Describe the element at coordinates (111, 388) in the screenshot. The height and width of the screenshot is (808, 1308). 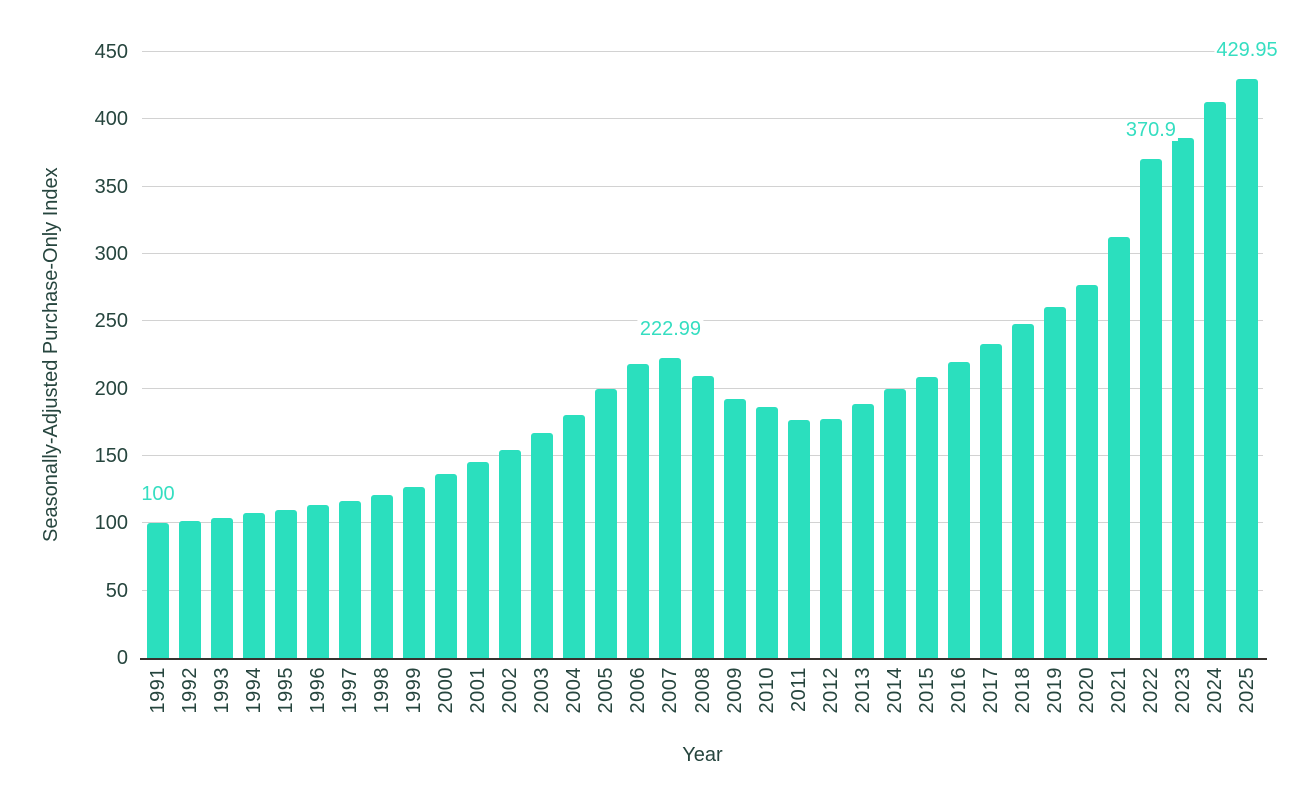
I see `y-tick-label-200: 200` at that location.